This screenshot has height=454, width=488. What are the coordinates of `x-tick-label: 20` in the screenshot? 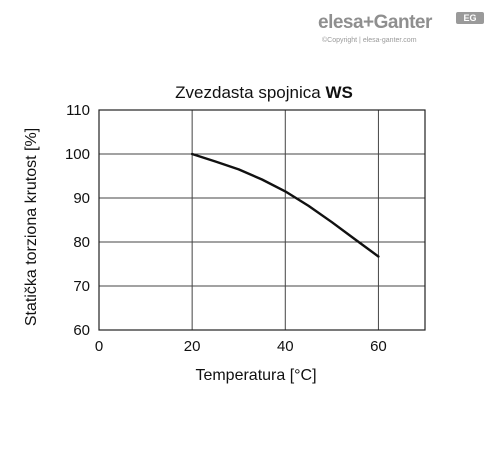 It's located at (192, 346).